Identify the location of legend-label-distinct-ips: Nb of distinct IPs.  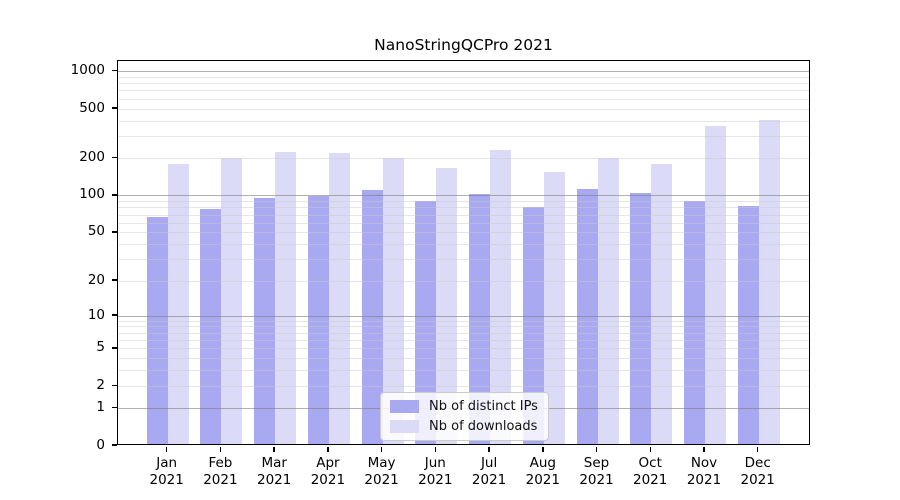
(483, 406).